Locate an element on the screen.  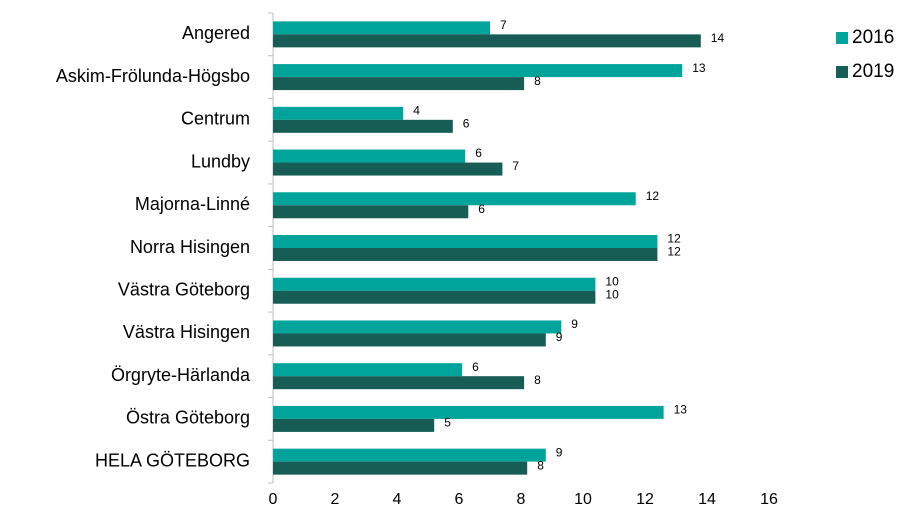
legend-label: 2016 is located at coordinates (873, 37).